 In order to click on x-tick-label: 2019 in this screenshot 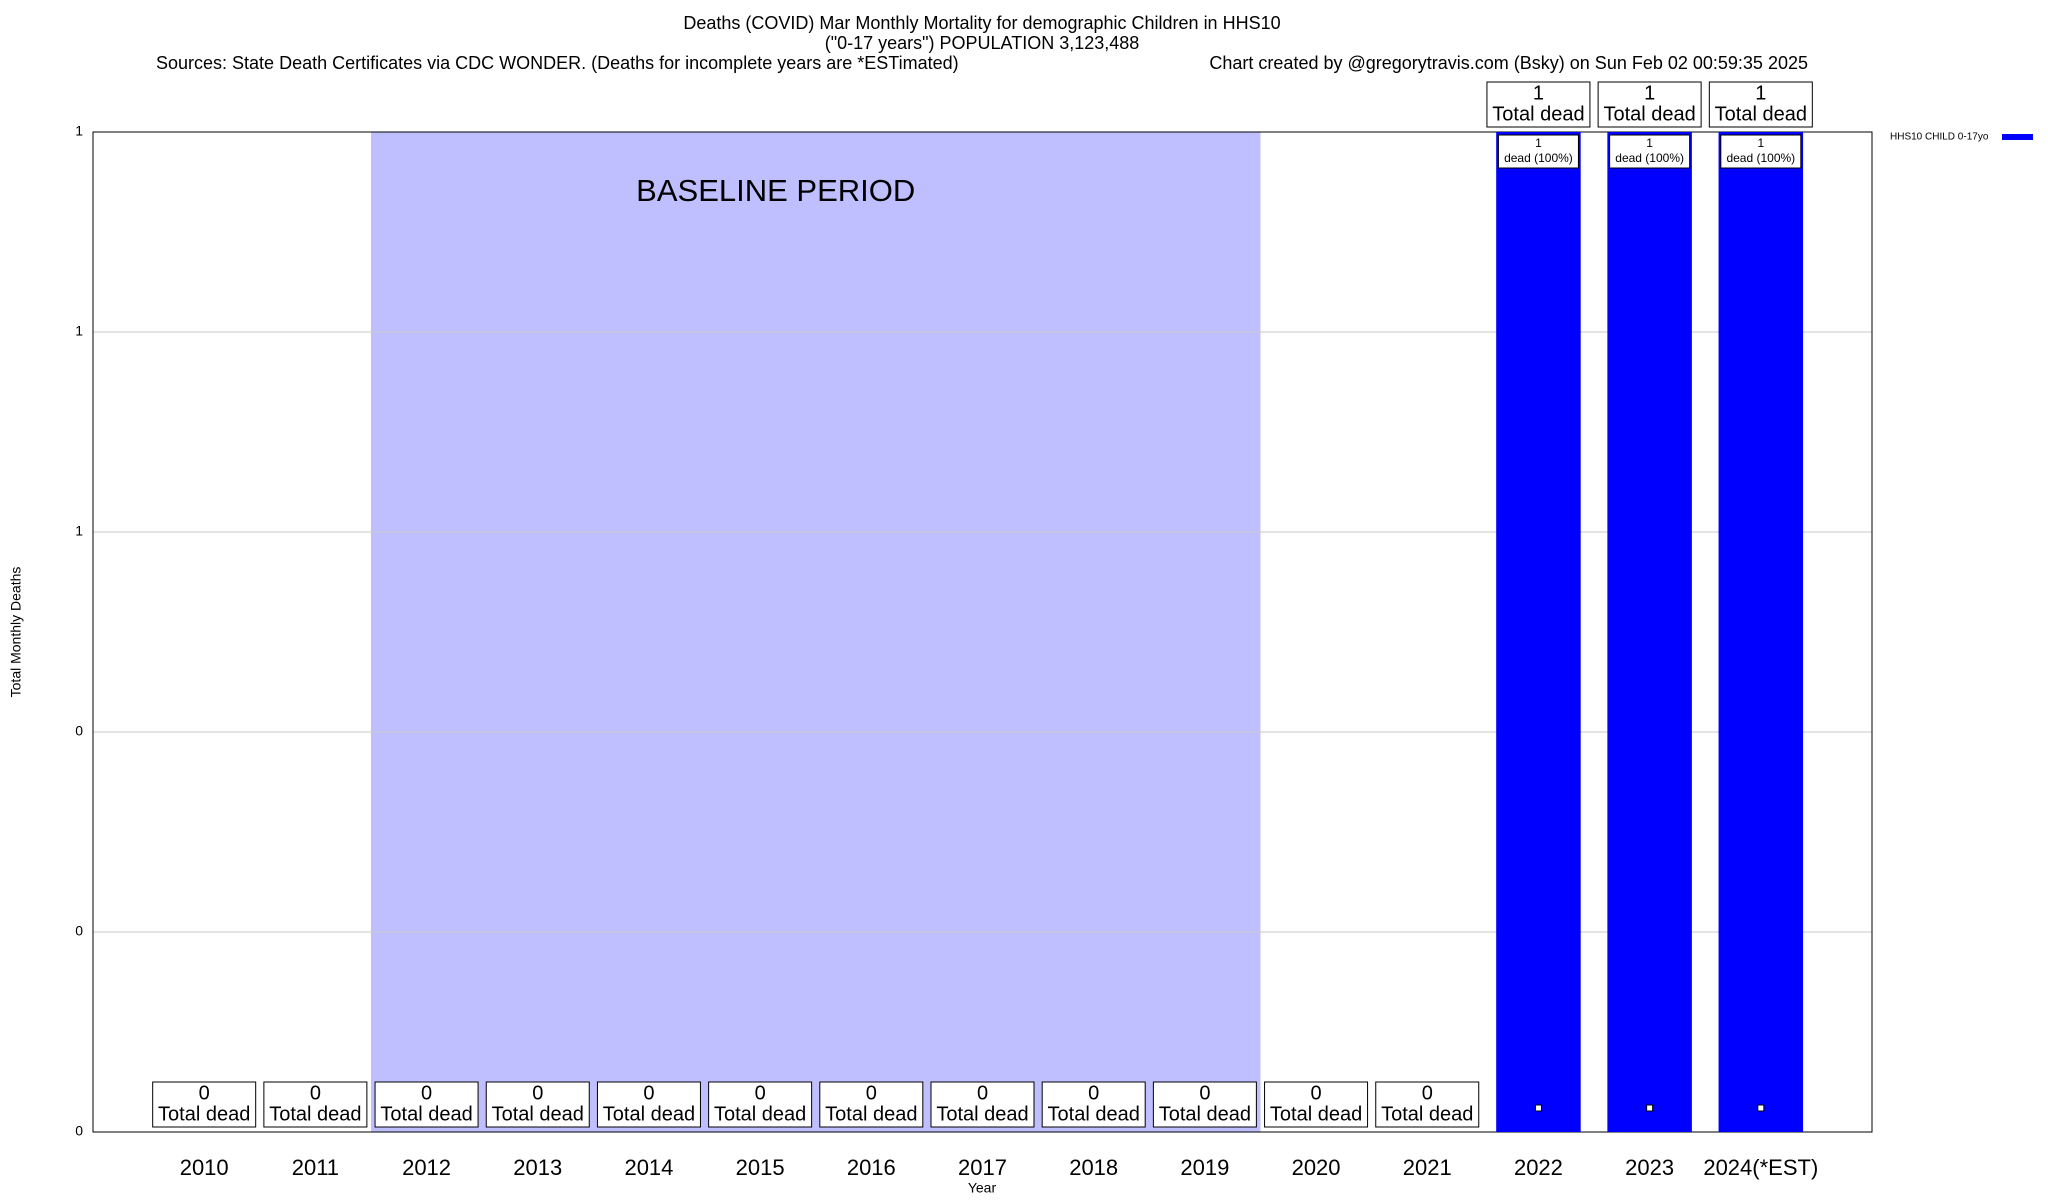, I will do `click(1204, 1167)`.